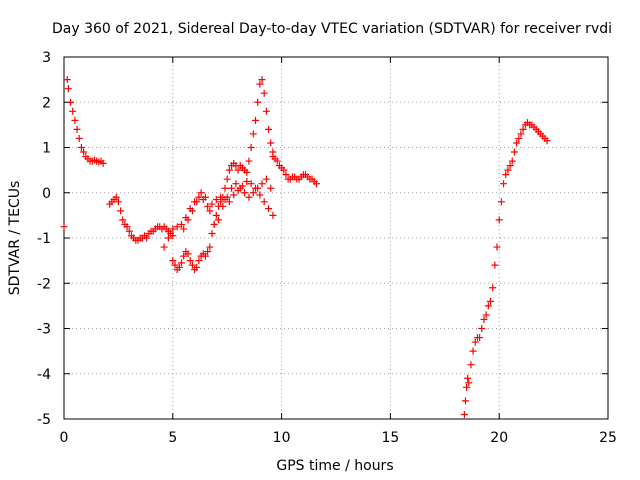  Describe the element at coordinates (46, 58) in the screenshot. I see `y-tick-label: 3` at that location.